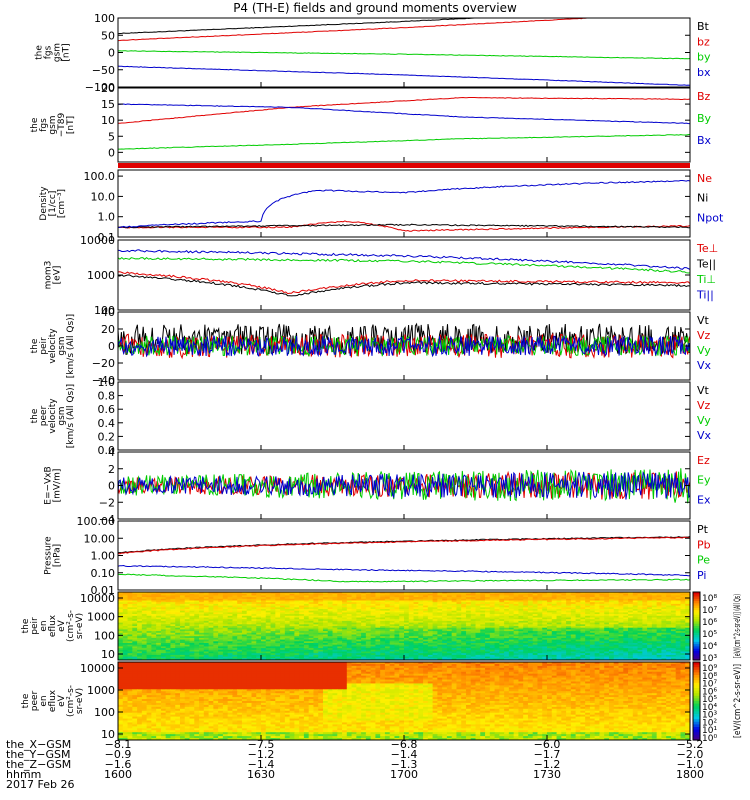 Image resolution: width=750 pixels, height=800 pixels. I want to click on panel-frame, so click(404, 416).